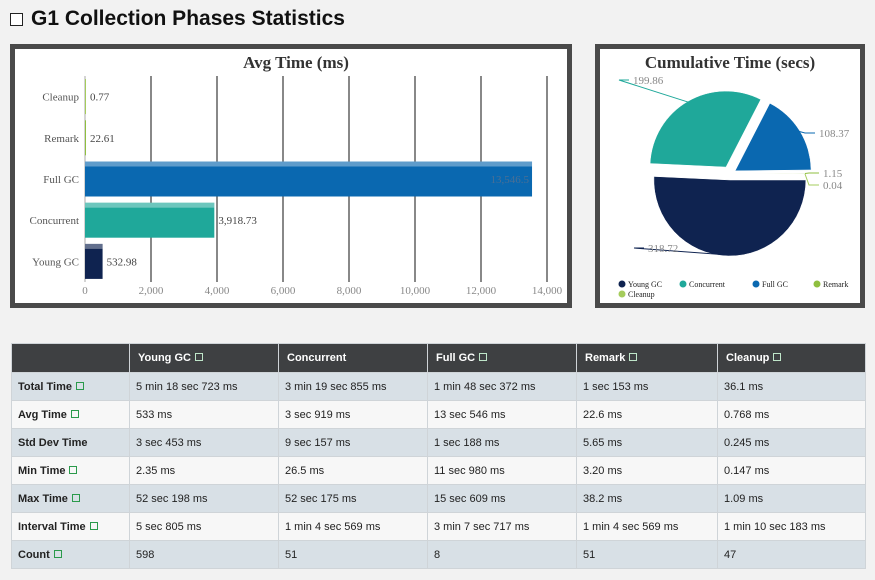  Describe the element at coordinates (647, 358) in the screenshot. I see `column-header-remark: Remark` at that location.